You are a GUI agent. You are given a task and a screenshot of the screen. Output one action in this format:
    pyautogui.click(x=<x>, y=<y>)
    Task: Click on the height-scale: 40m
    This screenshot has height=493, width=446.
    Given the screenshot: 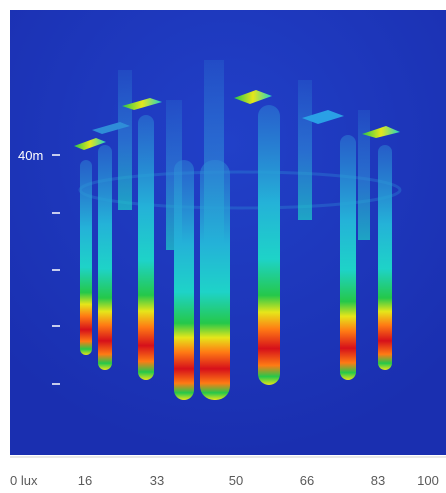 What is the action you would take?
    pyautogui.click(x=39, y=266)
    